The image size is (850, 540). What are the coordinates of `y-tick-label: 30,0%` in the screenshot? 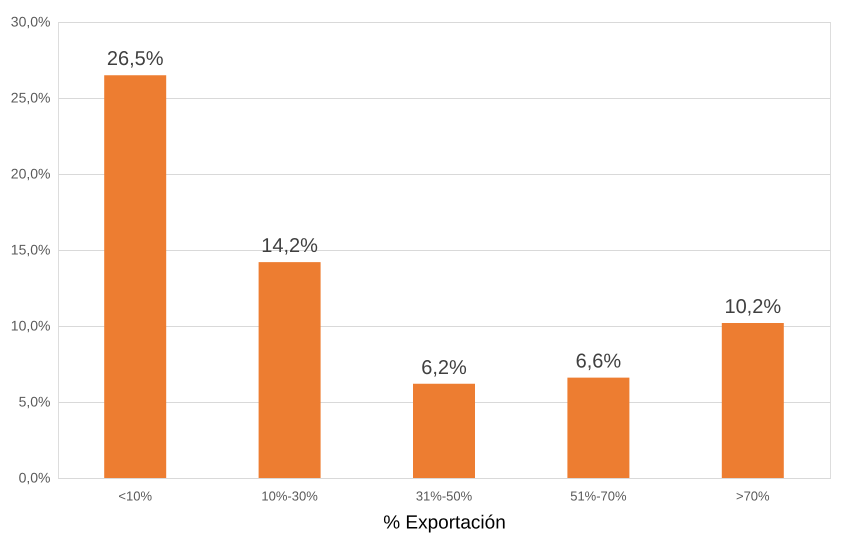 It's located at (30, 22).